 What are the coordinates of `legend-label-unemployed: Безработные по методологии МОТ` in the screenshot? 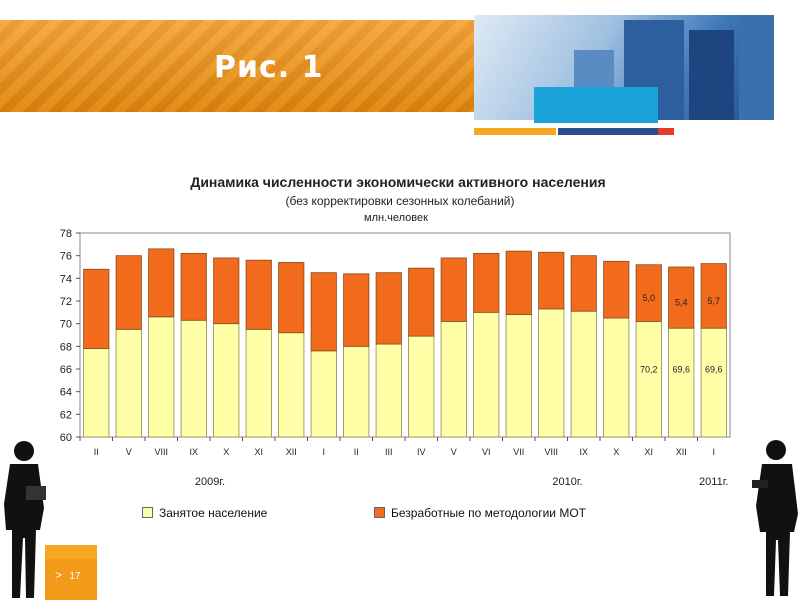 It's located at (488, 513).